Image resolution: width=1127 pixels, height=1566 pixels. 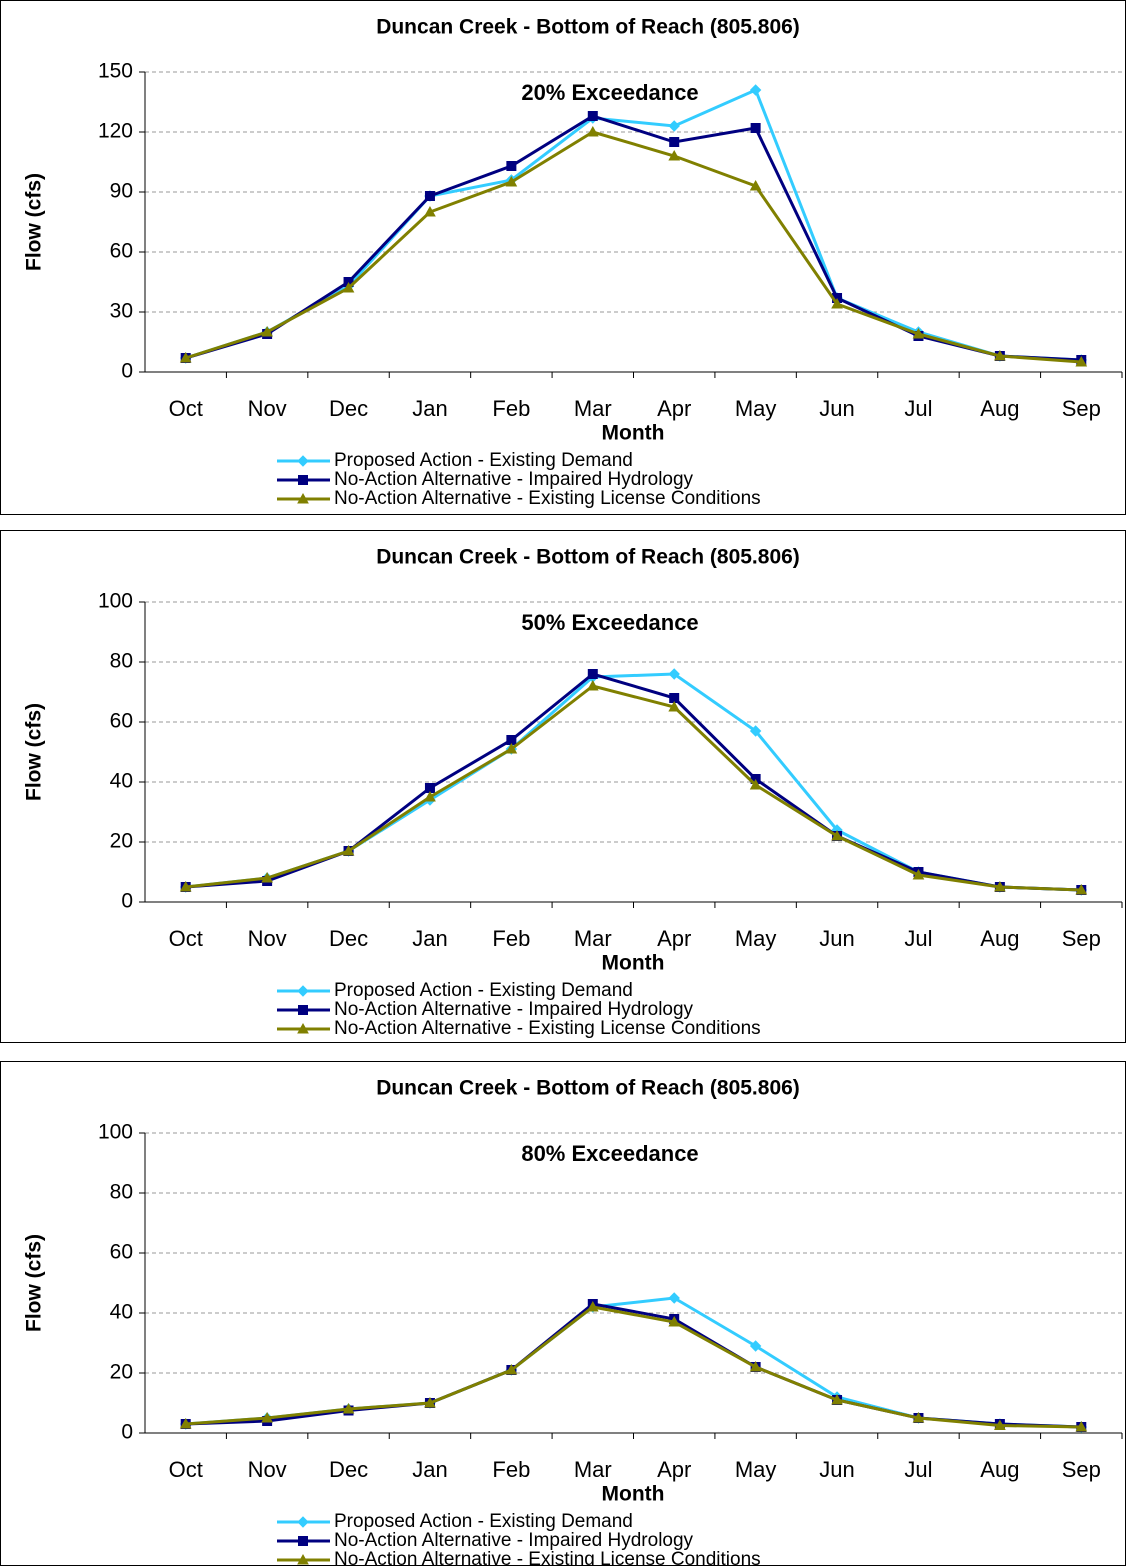 I want to click on y-tick-label: 20, so click(x=121, y=1372).